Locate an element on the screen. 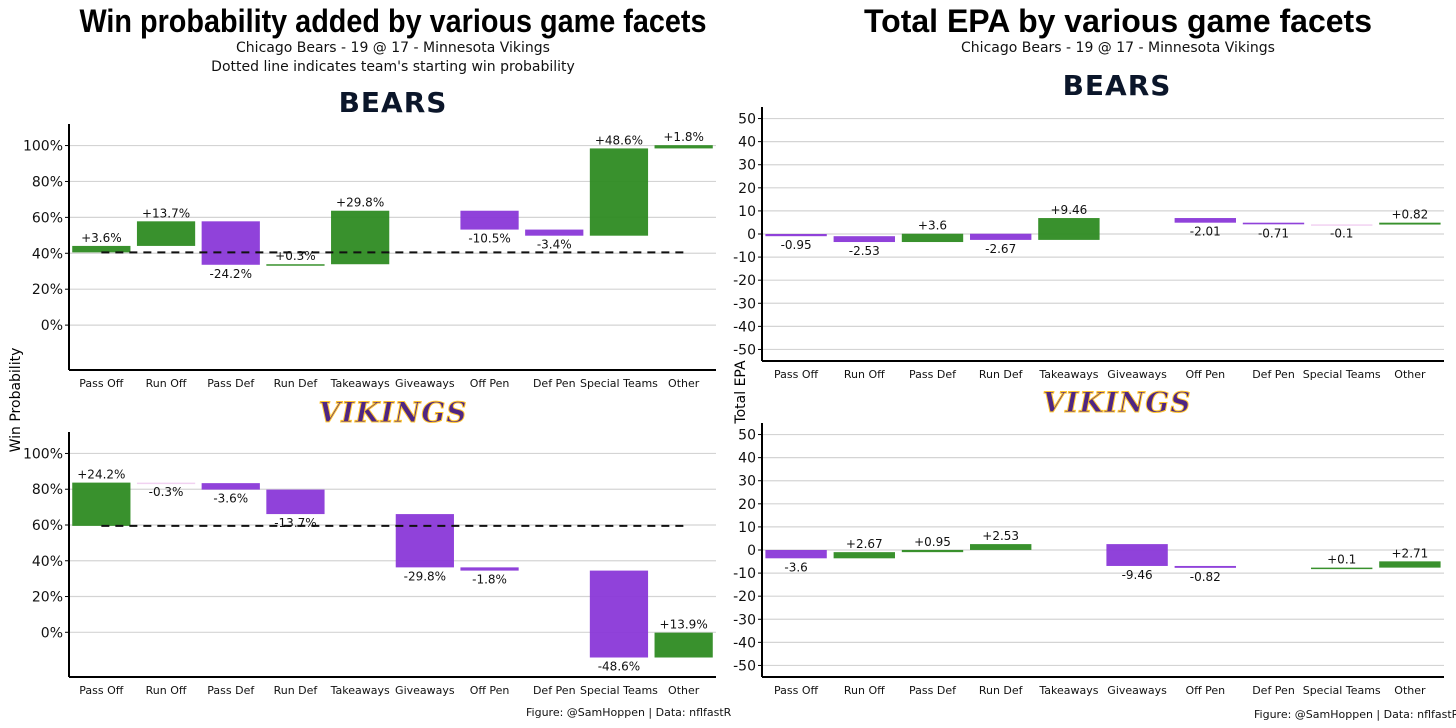 The image size is (1456, 728). bears-logo: BEARS is located at coordinates (393, 102).